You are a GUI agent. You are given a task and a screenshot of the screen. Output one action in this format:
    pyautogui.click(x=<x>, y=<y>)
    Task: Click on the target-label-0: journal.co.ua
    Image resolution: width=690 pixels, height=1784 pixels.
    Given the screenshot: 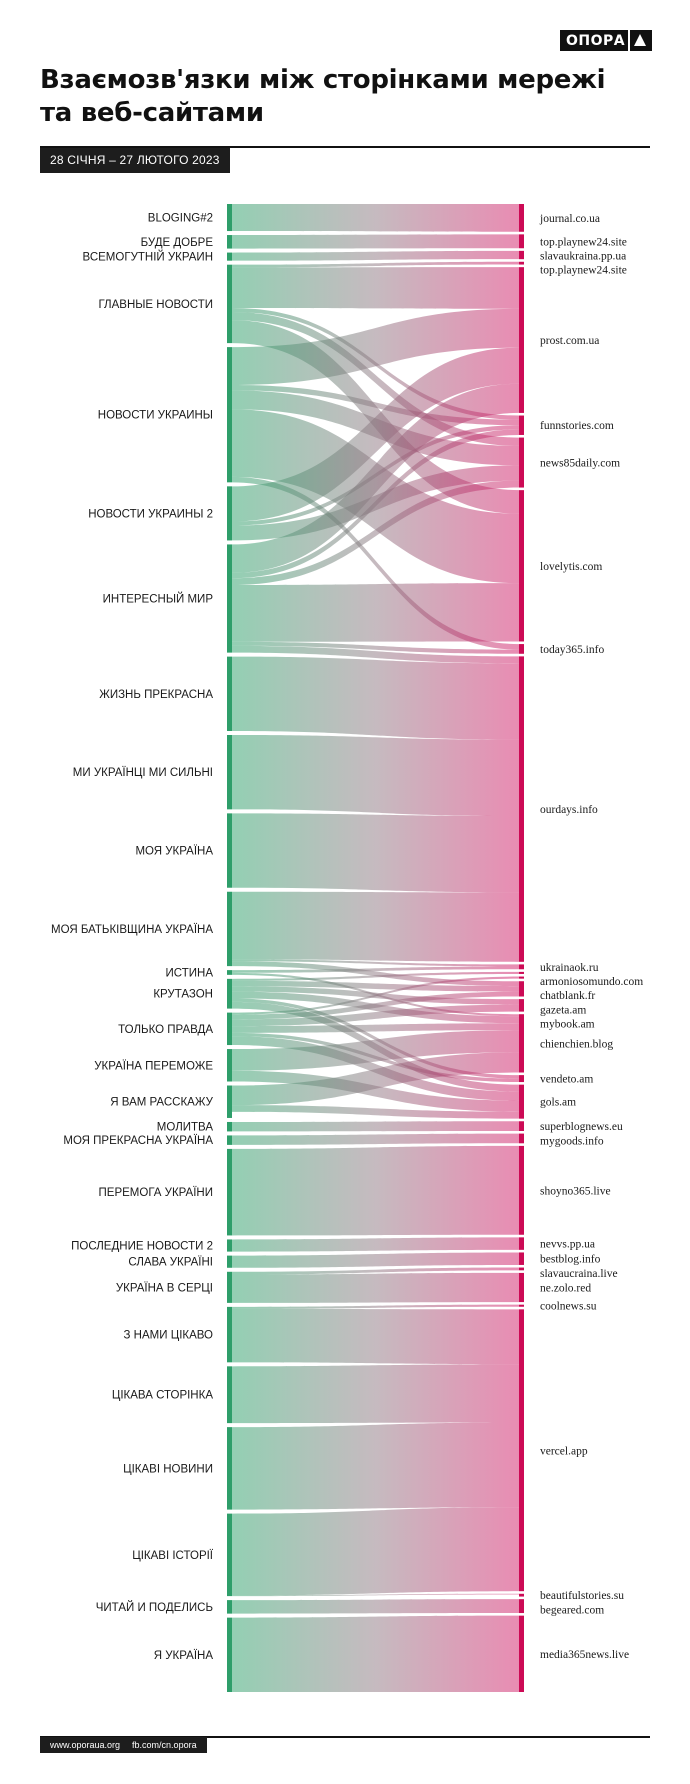 What is the action you would take?
    pyautogui.click(x=569, y=219)
    